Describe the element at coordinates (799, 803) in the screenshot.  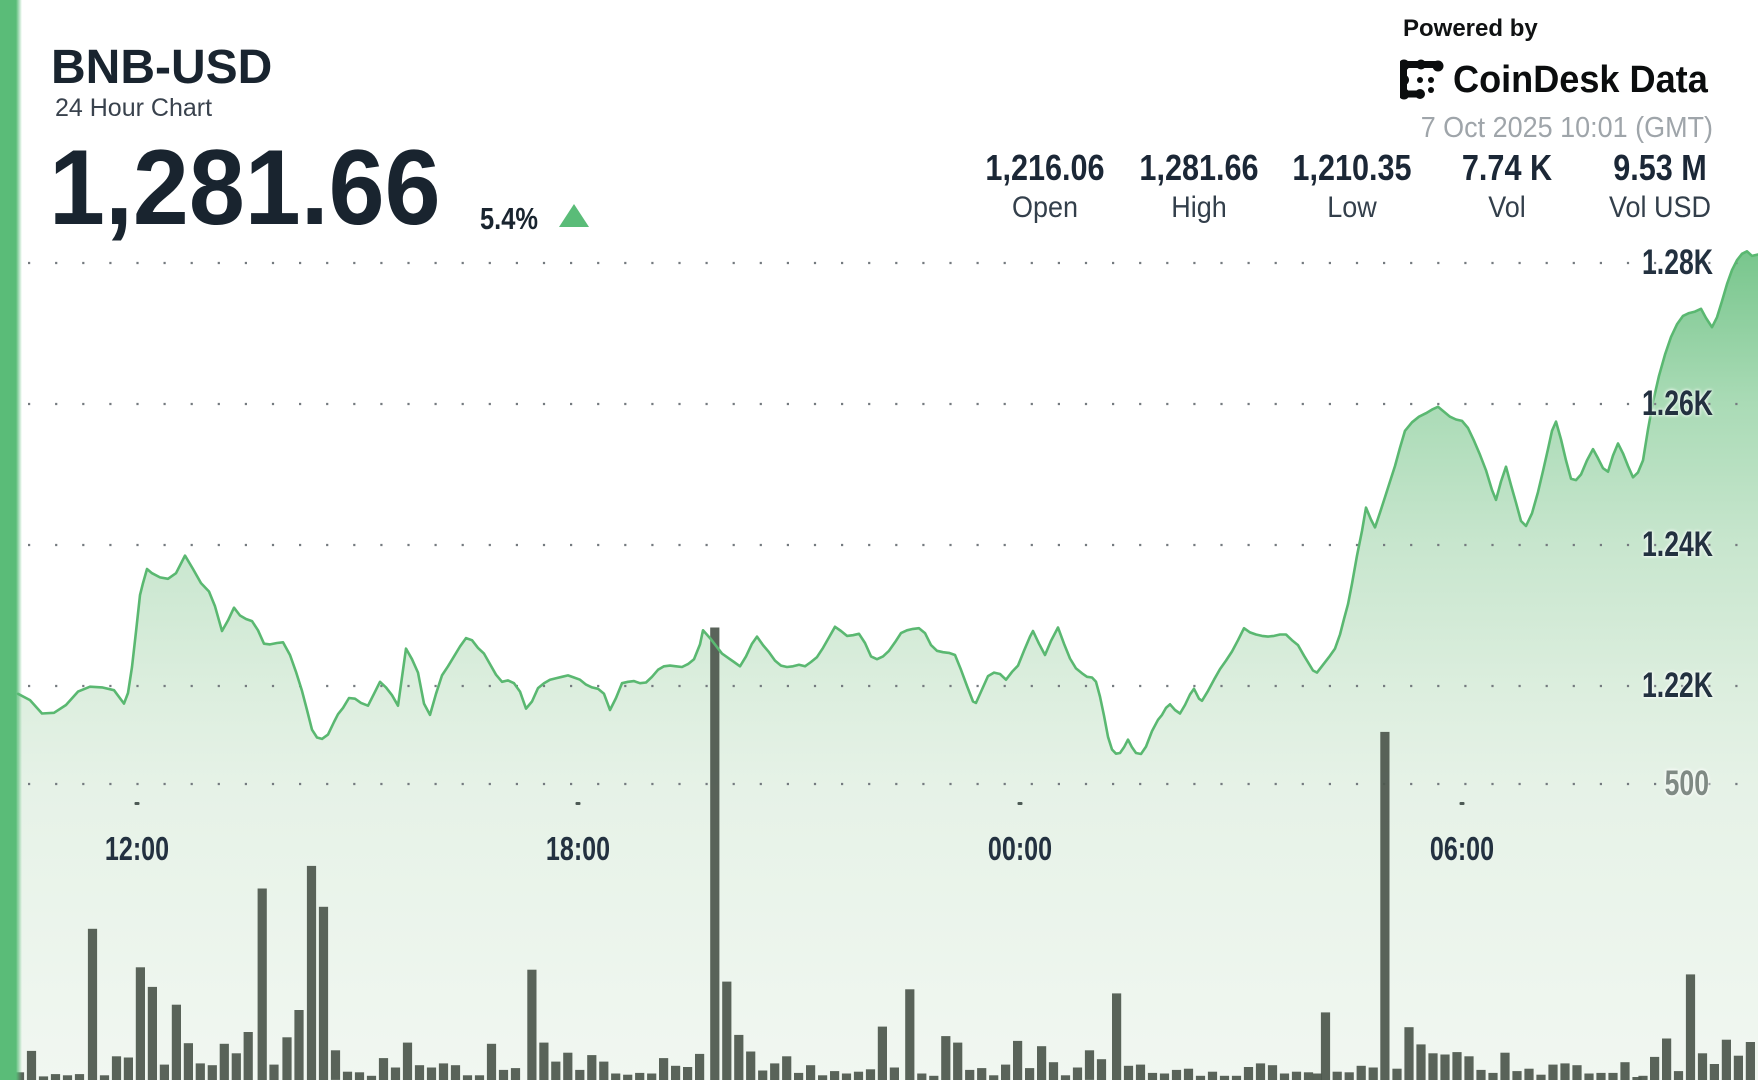
I see `x-axis-ticks` at that location.